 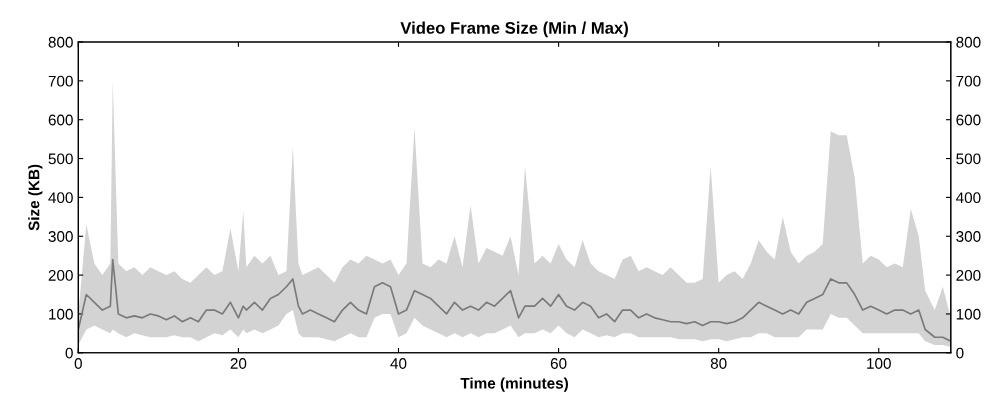 I want to click on y-tick-label: 400, so click(x=60, y=198).